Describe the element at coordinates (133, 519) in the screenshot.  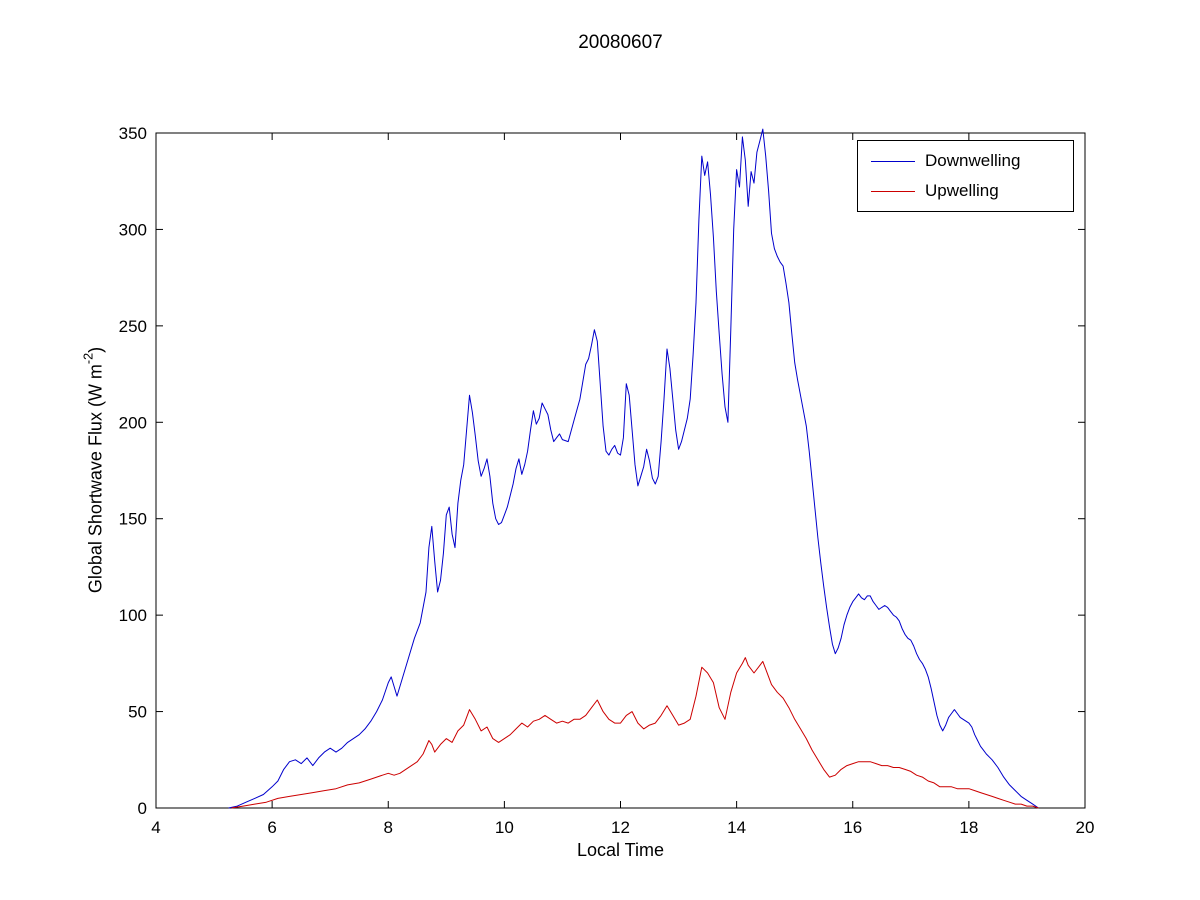
I see `y-tick-label: 150` at that location.